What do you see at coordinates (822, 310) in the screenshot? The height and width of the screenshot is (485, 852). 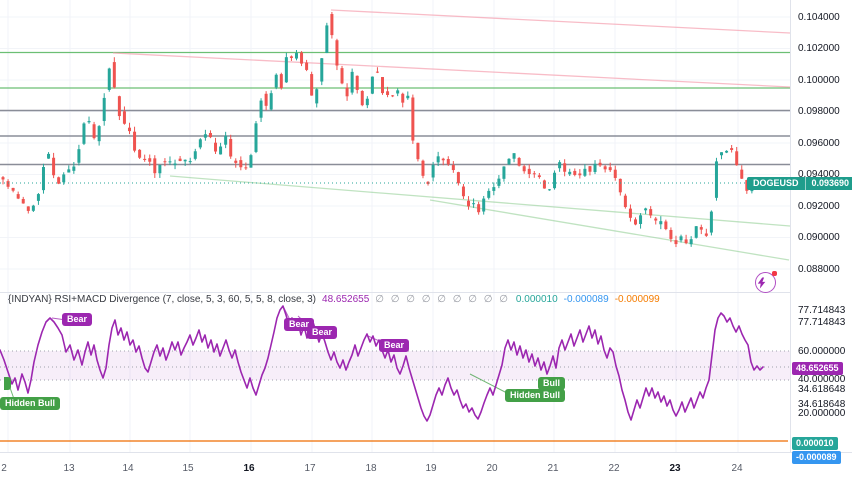 I see `indicator-axis-label: 77.714843` at bounding box center [822, 310].